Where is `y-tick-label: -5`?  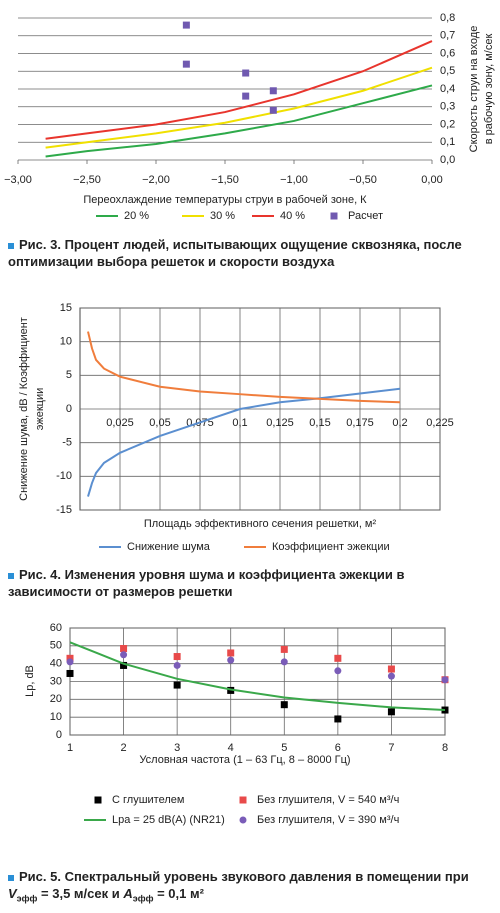
y-tick-label: -5 is located at coordinates (67, 443).